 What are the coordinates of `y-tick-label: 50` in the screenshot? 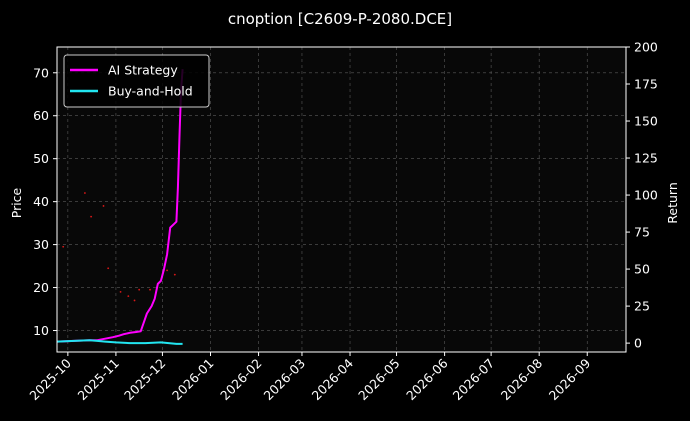 It's located at (41, 158).